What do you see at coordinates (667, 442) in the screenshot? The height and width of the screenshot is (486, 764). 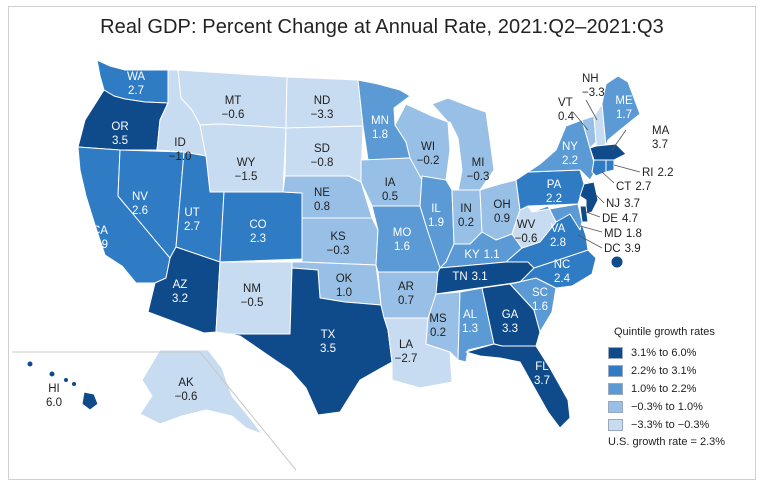 I see `us-growth-rate-note: U.S. growth rate = 2.3%` at bounding box center [667, 442].